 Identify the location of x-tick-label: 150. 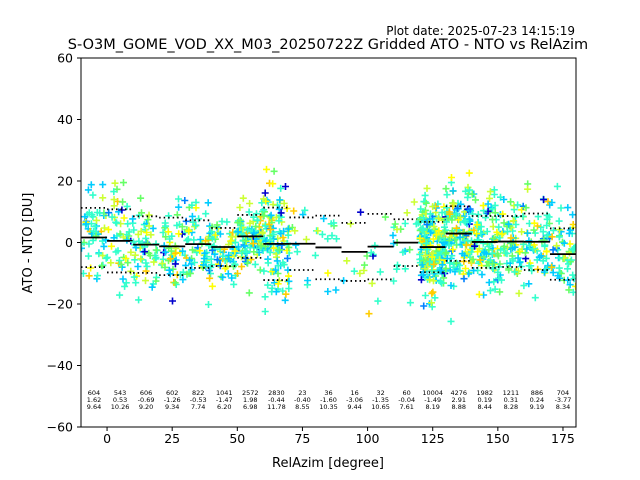
(498, 438).